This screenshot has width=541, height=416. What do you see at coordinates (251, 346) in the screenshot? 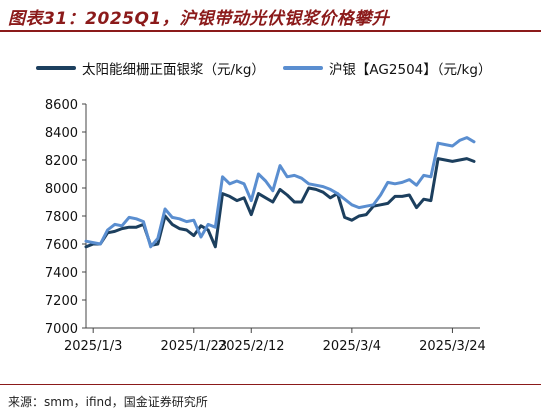
I see `x-tick-label: 2025/2/12` at bounding box center [251, 346].